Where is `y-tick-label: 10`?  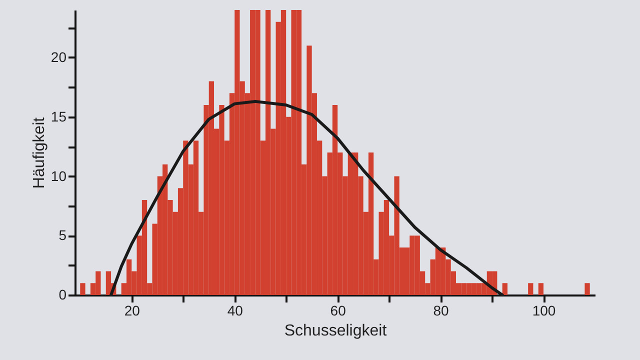
y-tick-label: 10 is located at coordinates (58, 176).